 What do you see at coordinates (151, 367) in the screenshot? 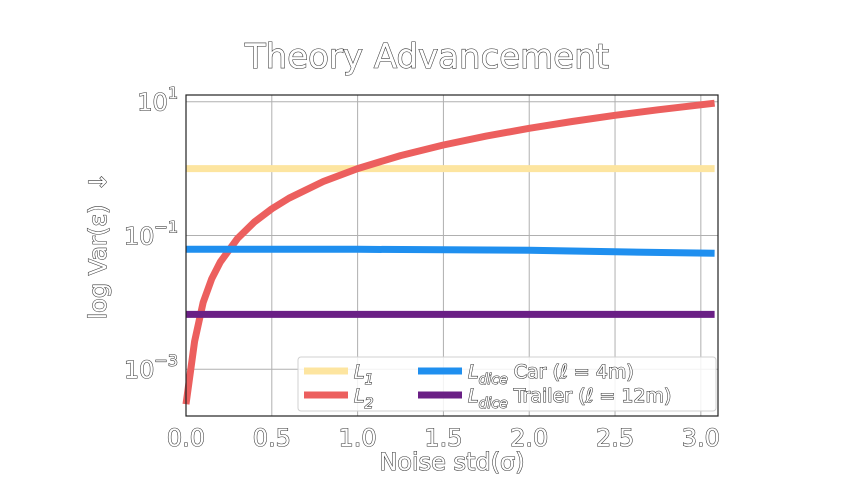
I see `y-tick-label: 10⁻³` at bounding box center [151, 367].